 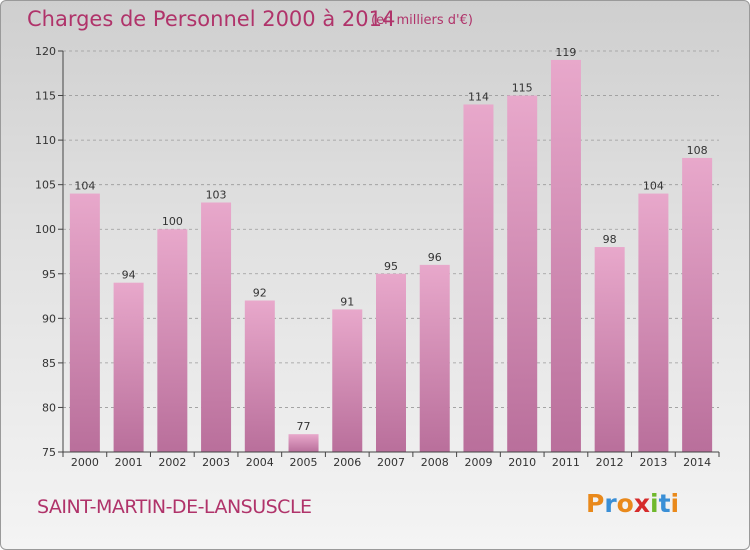 What do you see at coordinates (49, 274) in the screenshot?
I see `y-tick-label: 95` at bounding box center [49, 274].